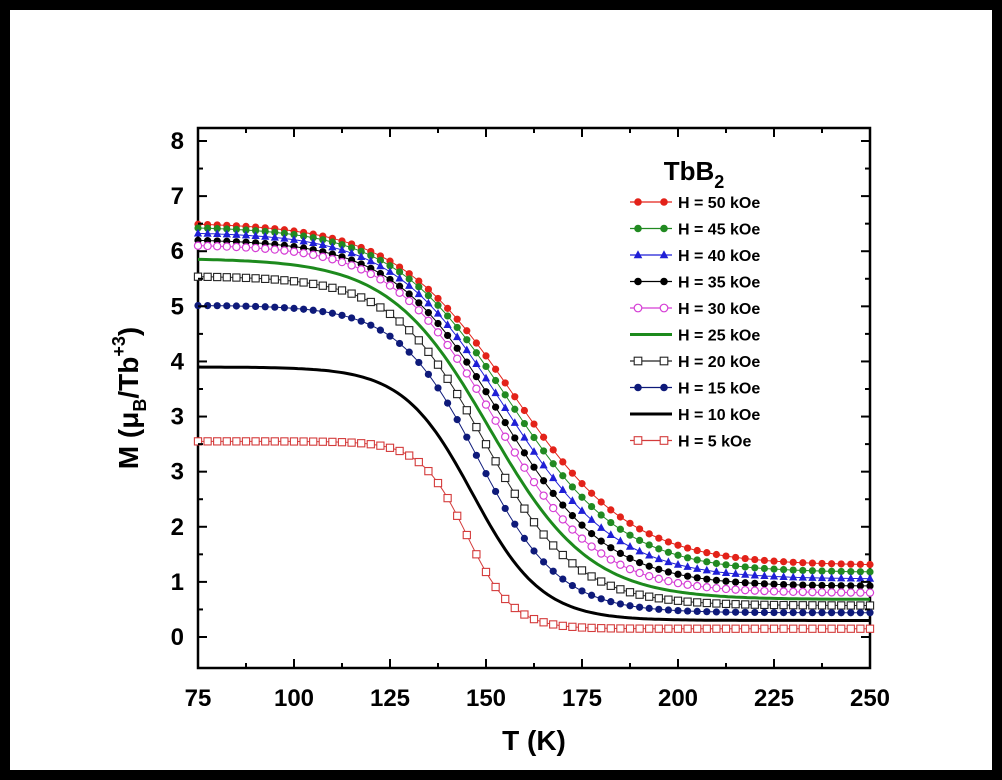 This screenshot has height=780, width=1002. Describe the element at coordinates (177, 637) in the screenshot. I see `y-tick-label: 0` at that location.